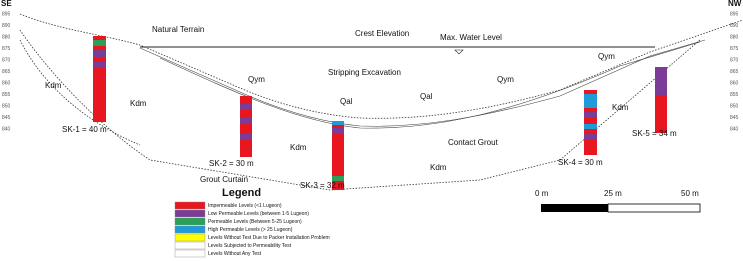 The height and width of the screenshot is (261, 743). Describe the element at coordinates (580, 162) in the screenshot. I see `borehole-label: SK-4 = 30 m` at that location.